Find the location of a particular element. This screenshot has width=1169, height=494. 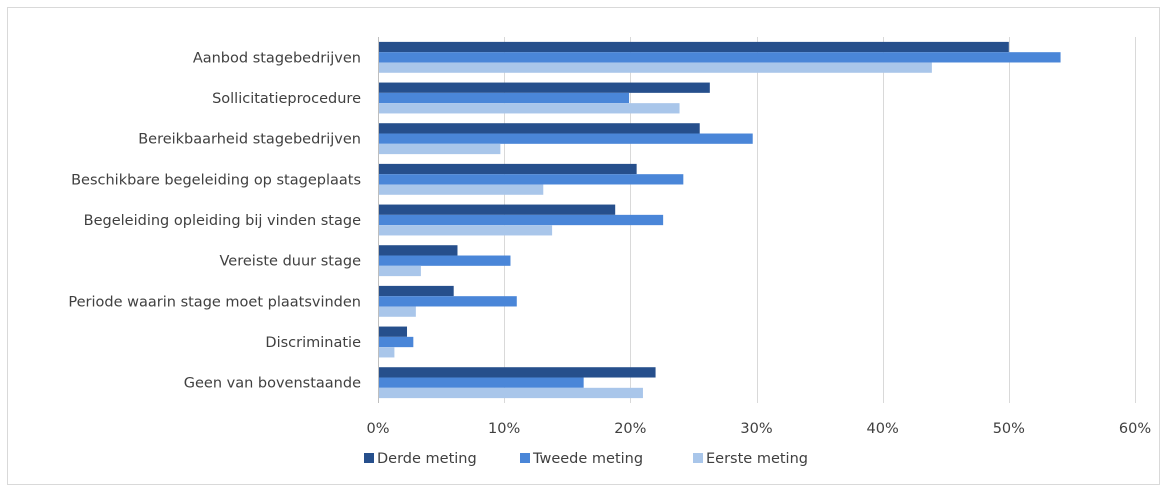

category-label: Sollicitatieprocedure is located at coordinates (286, 99).